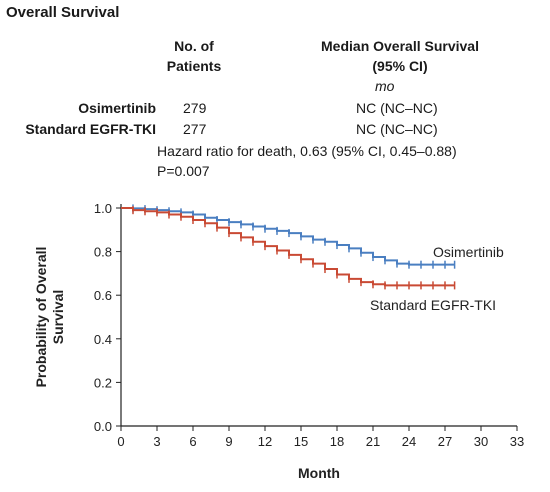  I want to click on median-header-line-2: (95% CI), so click(400, 66).